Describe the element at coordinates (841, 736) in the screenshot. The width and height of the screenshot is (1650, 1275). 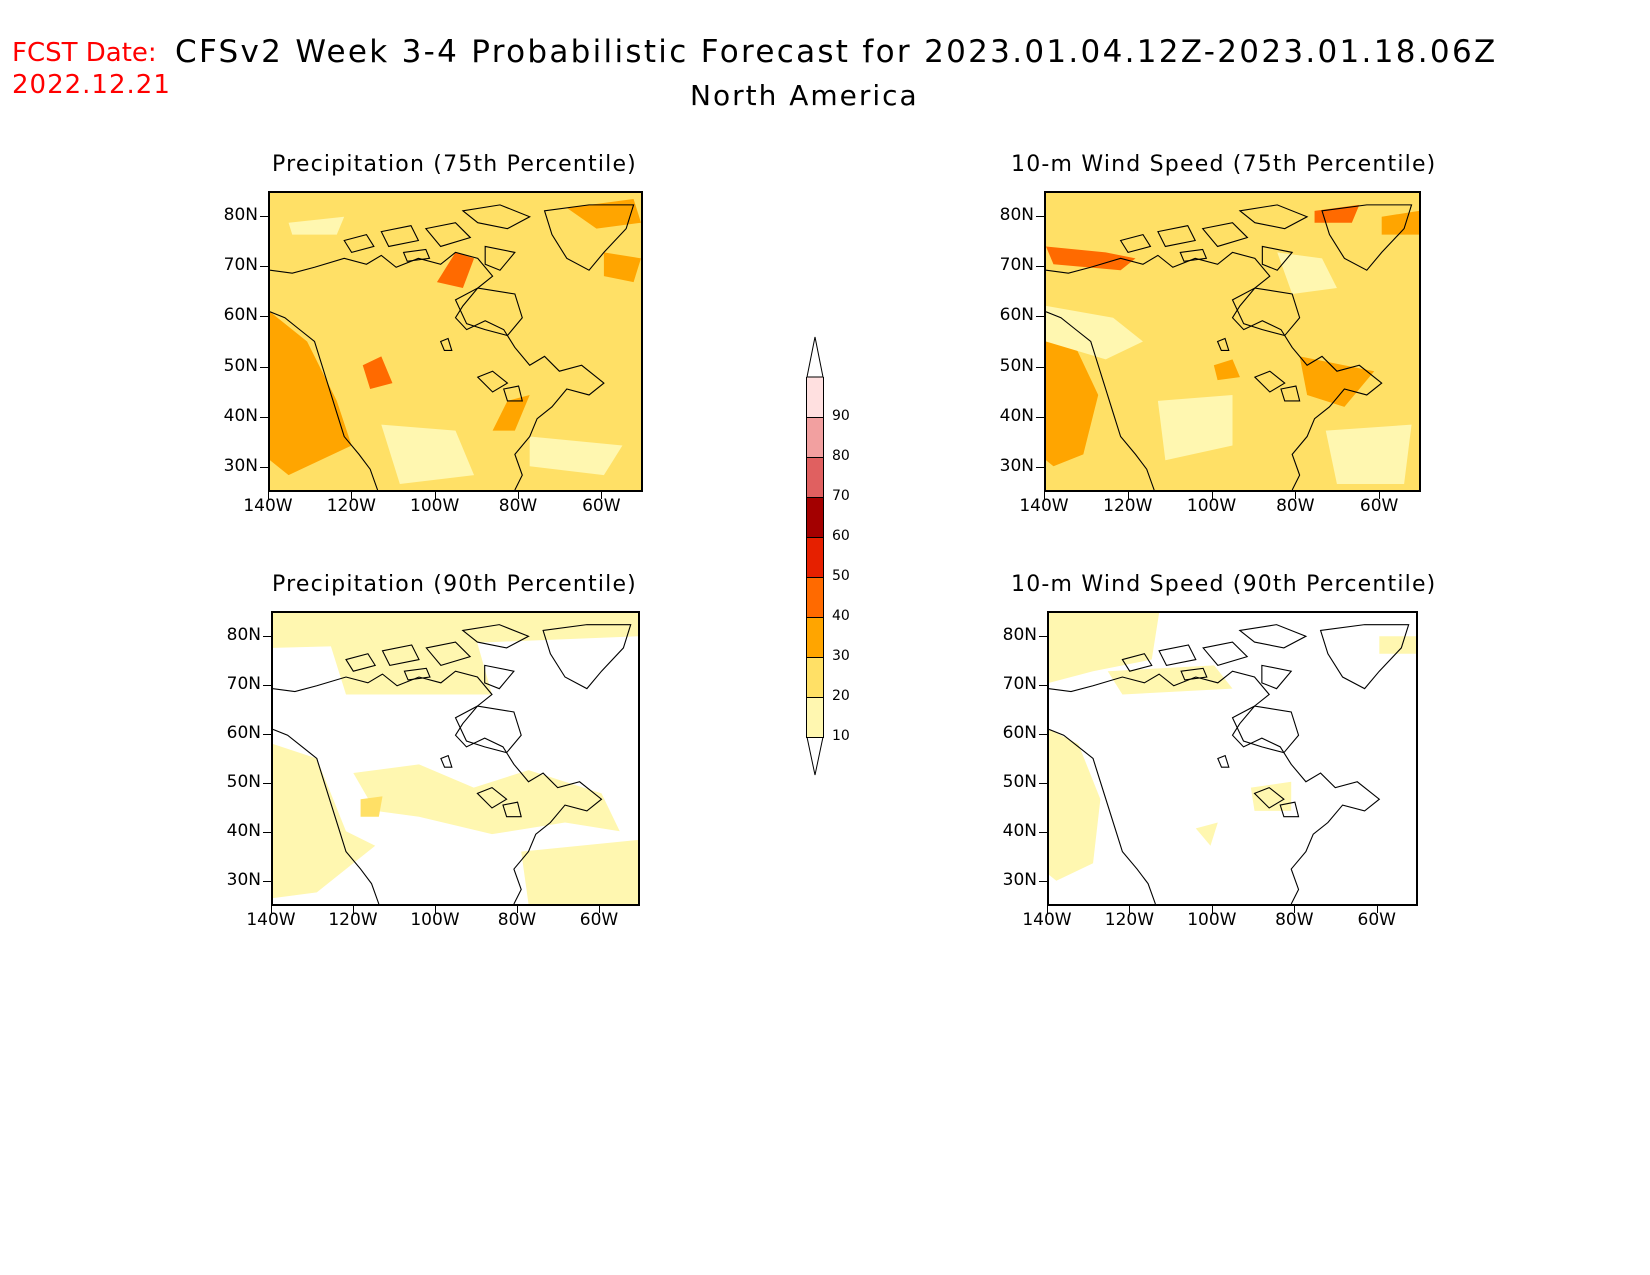
I see `colorbar-label: 10` at that location.